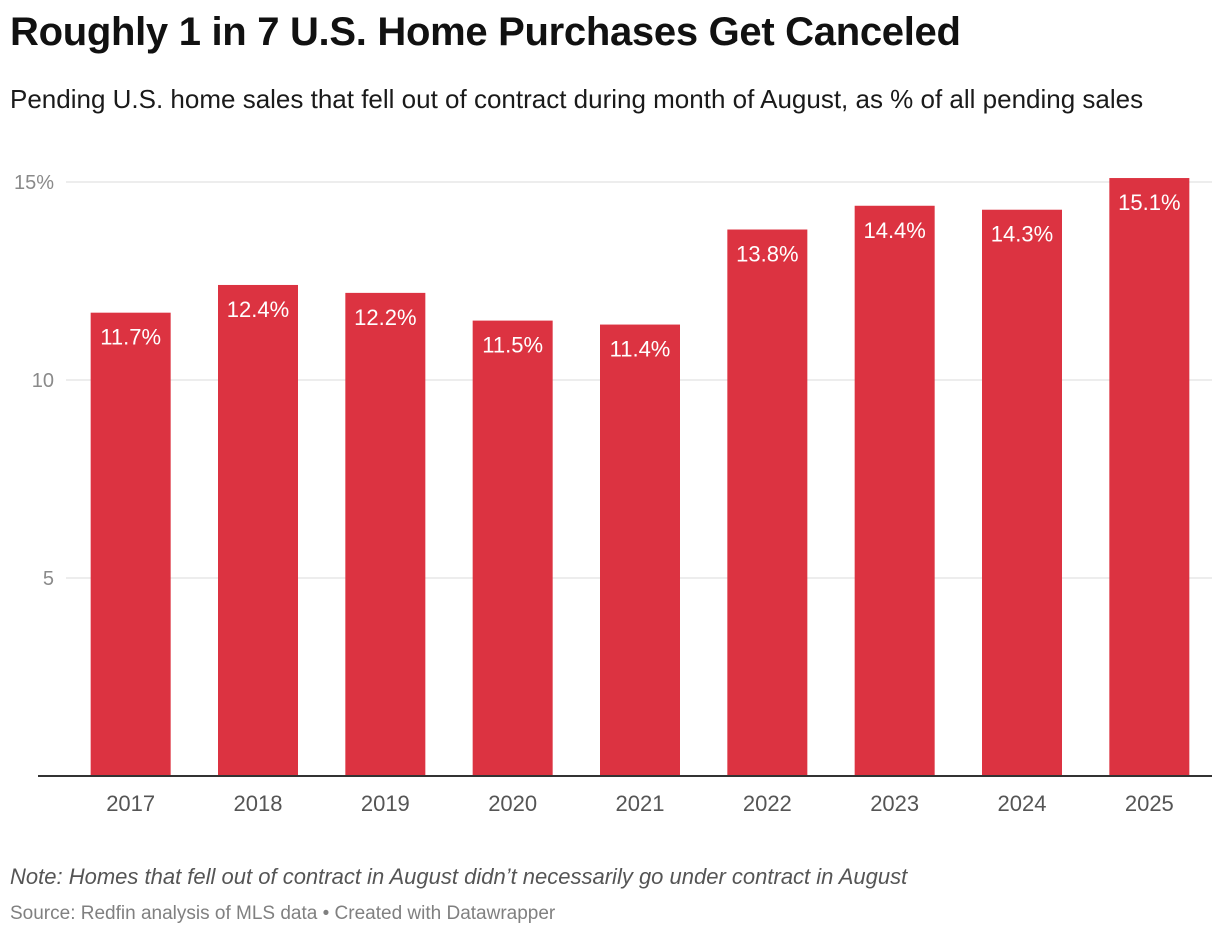 This screenshot has height=938, width=1220. I want to click on x-tick-label: 2021, so click(640, 803).